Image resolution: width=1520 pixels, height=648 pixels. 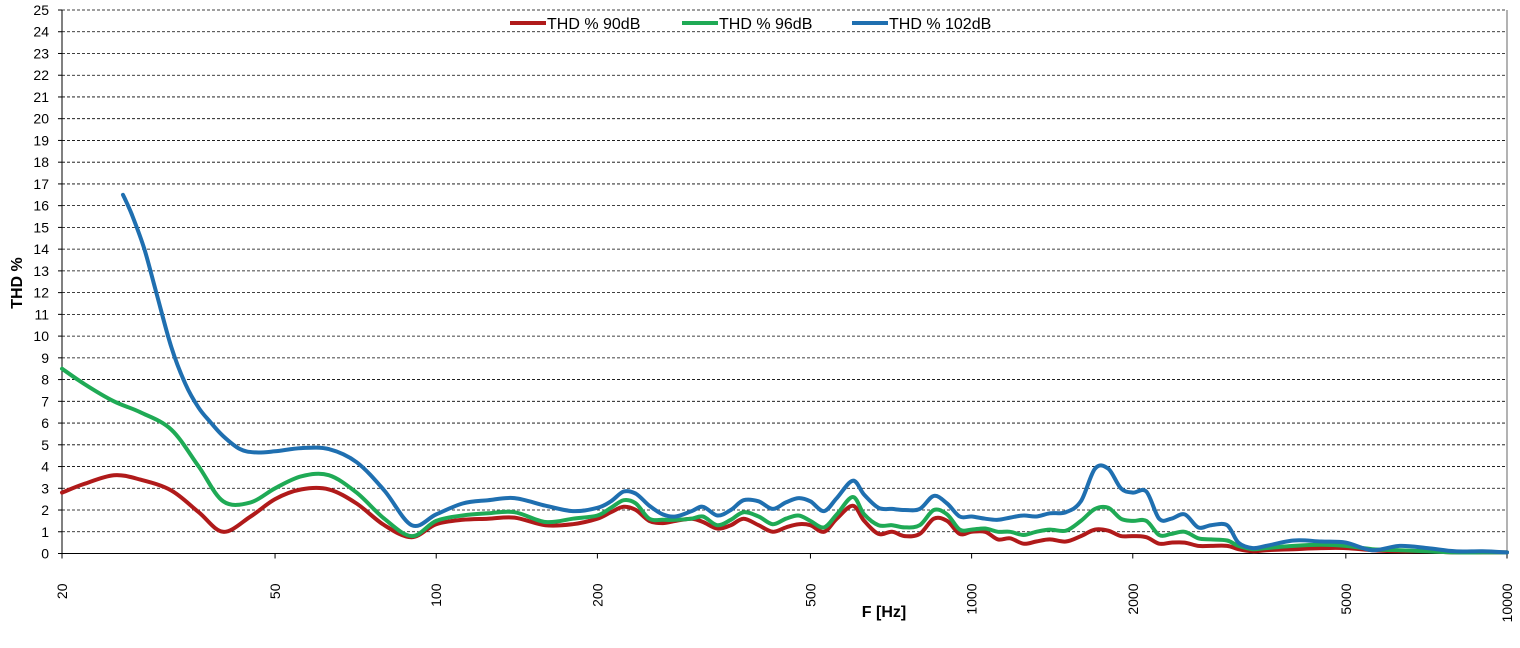 What do you see at coordinates (41, 184) in the screenshot?
I see `y-tick-label: 17` at bounding box center [41, 184].